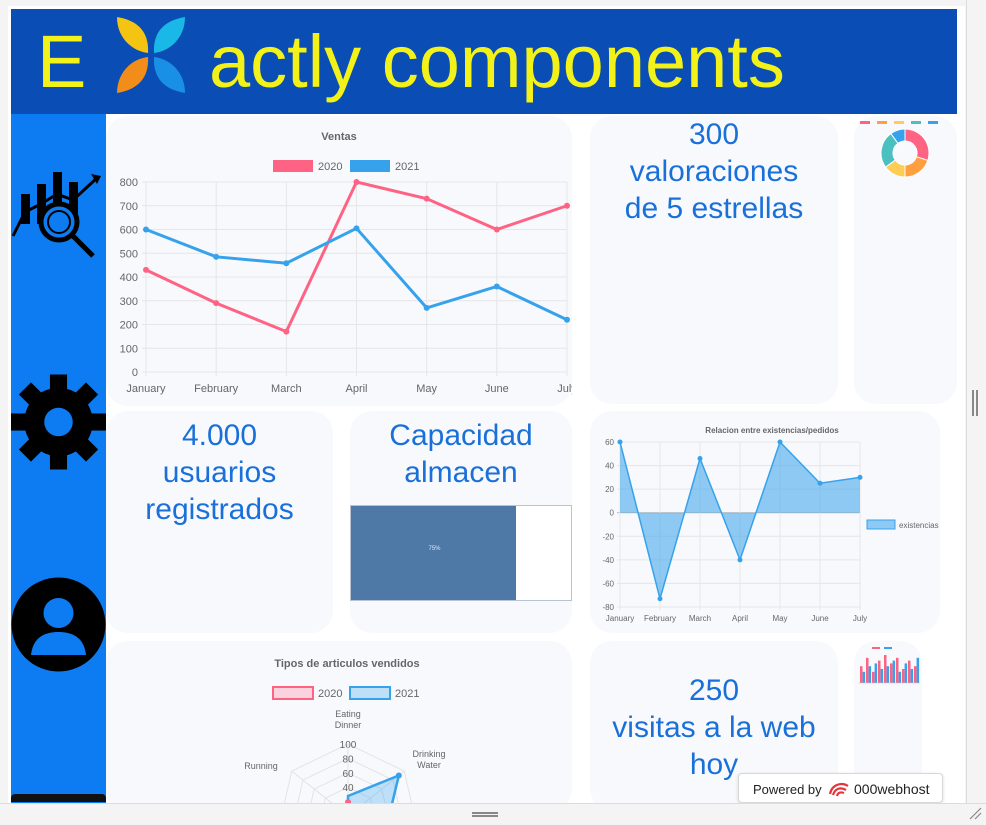  What do you see at coordinates (62, 61) in the screenshot?
I see `header-letter-e: E` at bounding box center [62, 61].